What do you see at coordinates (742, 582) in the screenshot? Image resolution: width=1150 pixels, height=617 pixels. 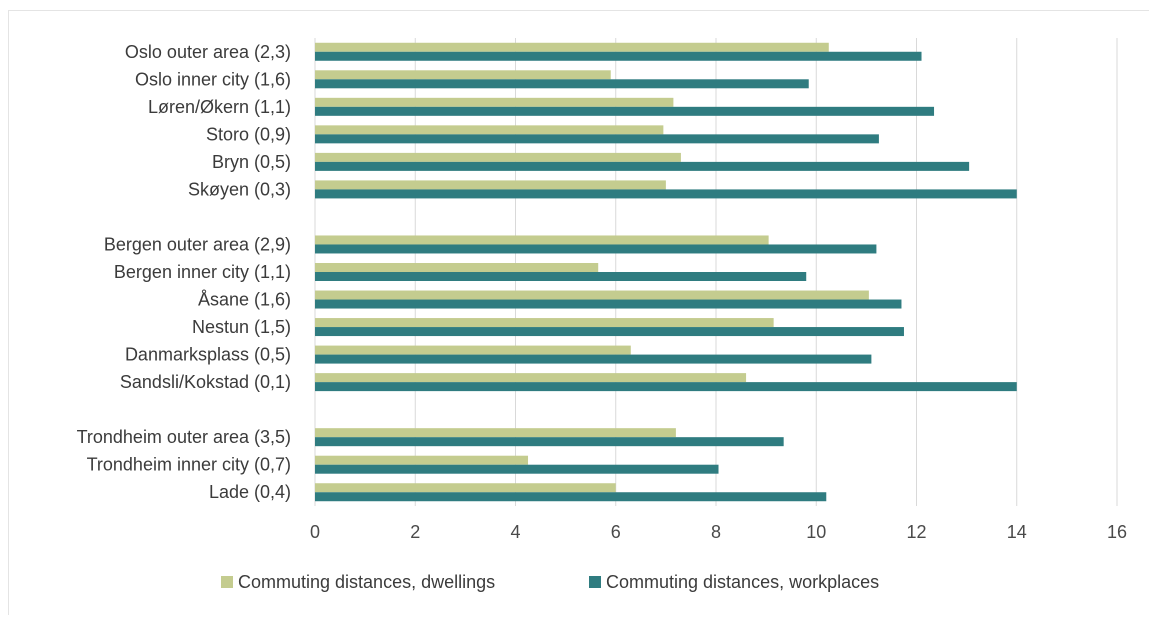 I see `legend-label: Commuting distances, workplaces` at bounding box center [742, 582].